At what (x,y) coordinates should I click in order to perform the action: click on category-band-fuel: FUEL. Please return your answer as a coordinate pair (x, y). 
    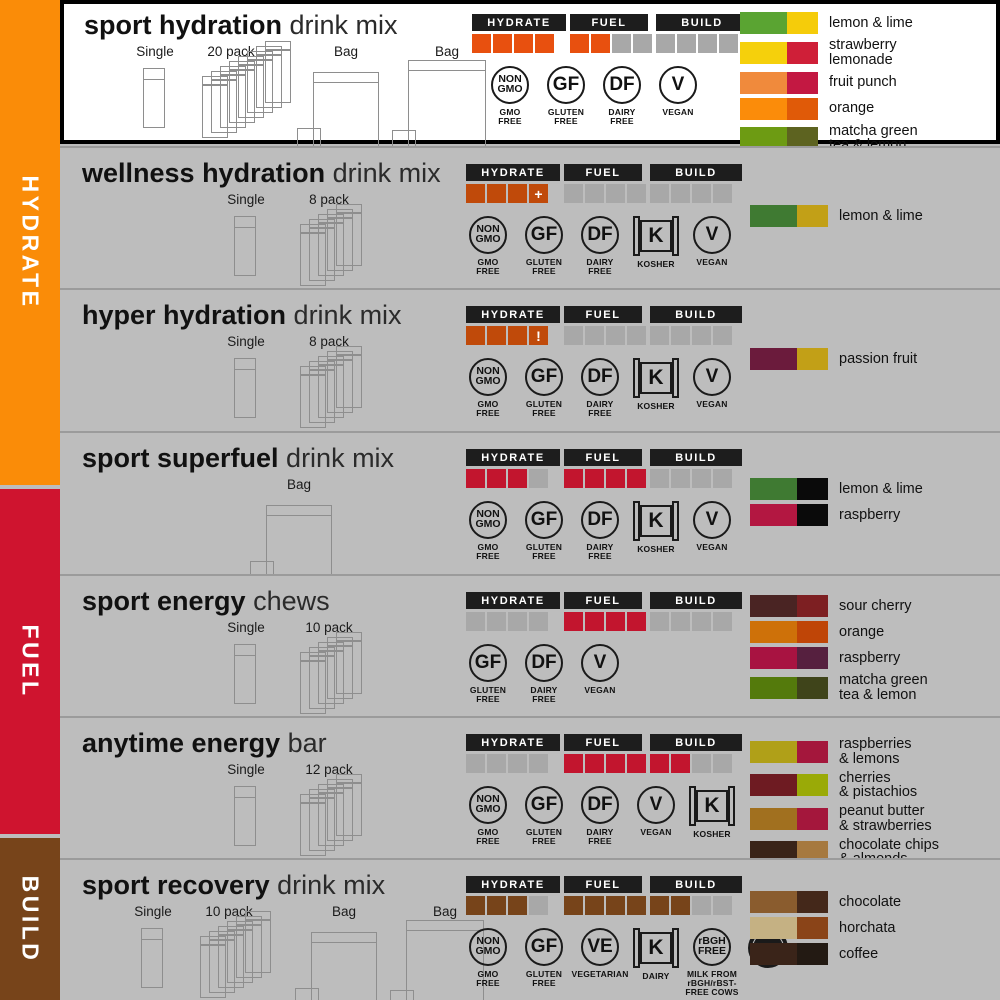
    Looking at the image, I should click on (30, 661).